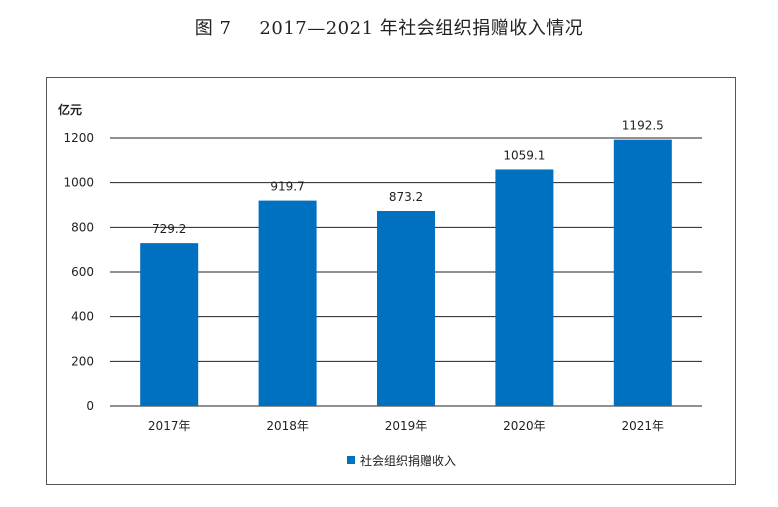 This screenshot has height=507, width=778. I want to click on x-tick-label: 2018年, so click(287, 426).